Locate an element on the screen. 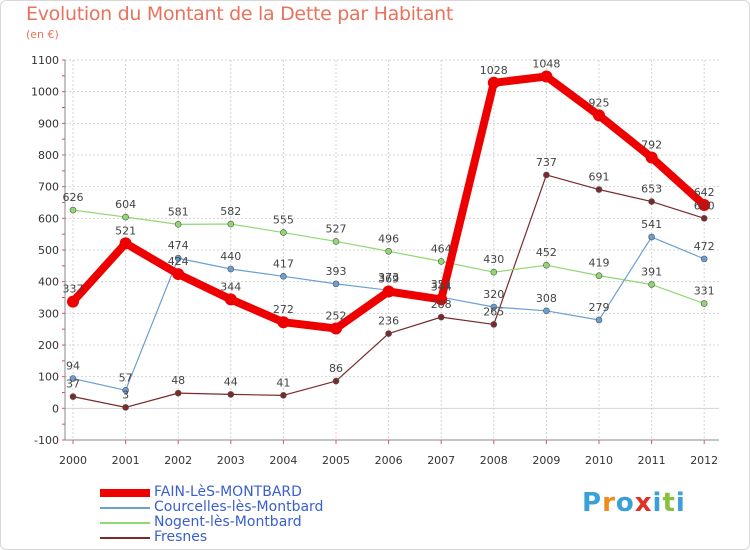  data-label: 308 is located at coordinates (546, 298).